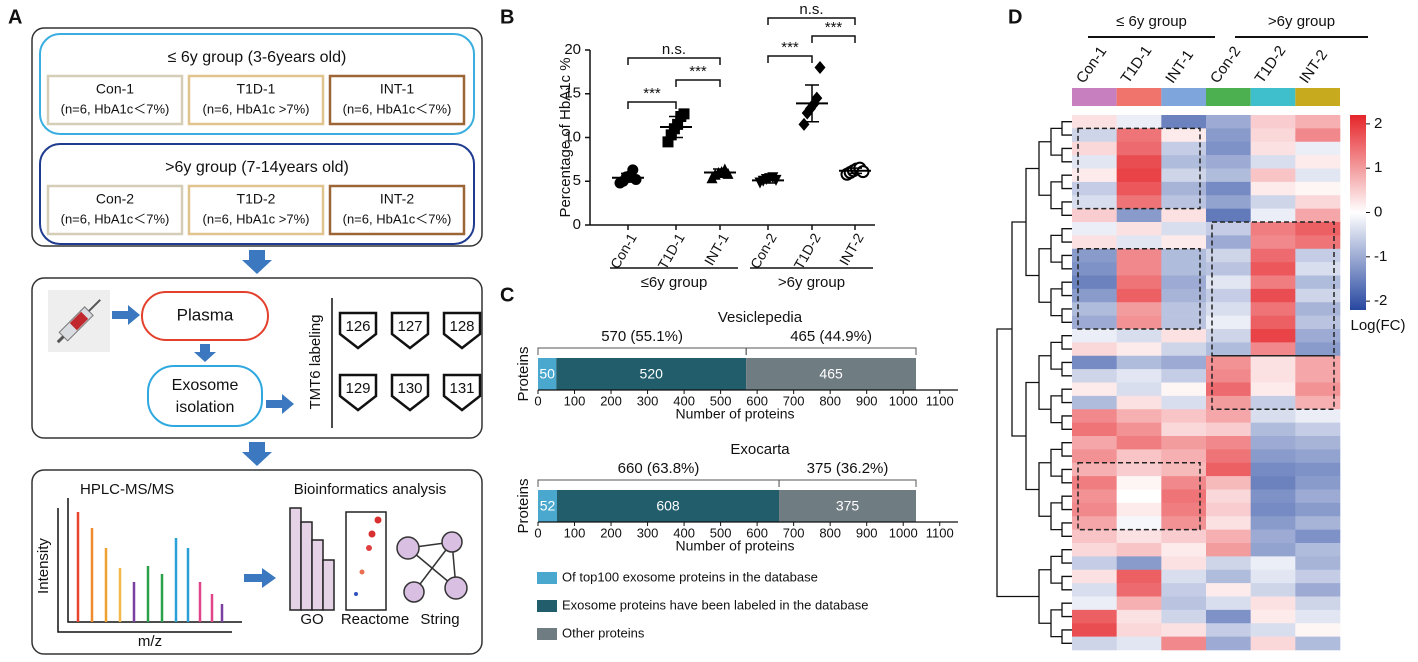 Image resolution: width=1418 pixels, height=662 pixels. I want to click on panel-a-frame, so click(257, 562).